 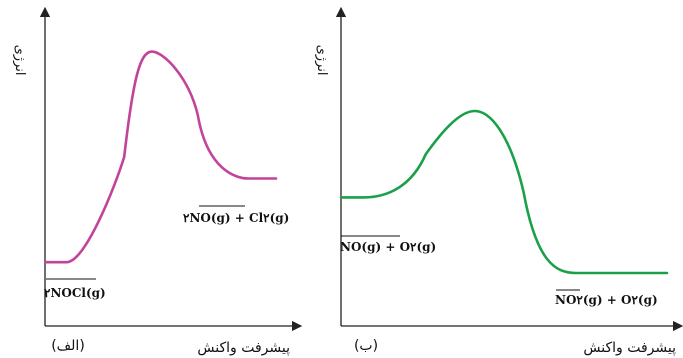 I want to click on panel-b-y-axis-label: انرژی, so click(x=321, y=60).